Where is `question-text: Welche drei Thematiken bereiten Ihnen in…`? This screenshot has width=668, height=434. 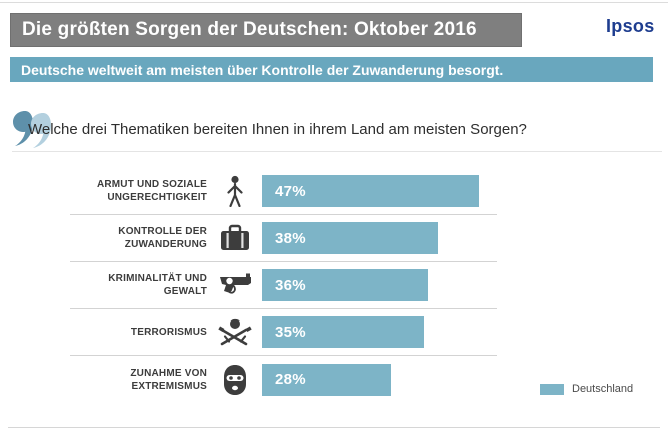 question-text: Welche drei Thematiken bereiten Ihnen in… is located at coordinates (277, 129).